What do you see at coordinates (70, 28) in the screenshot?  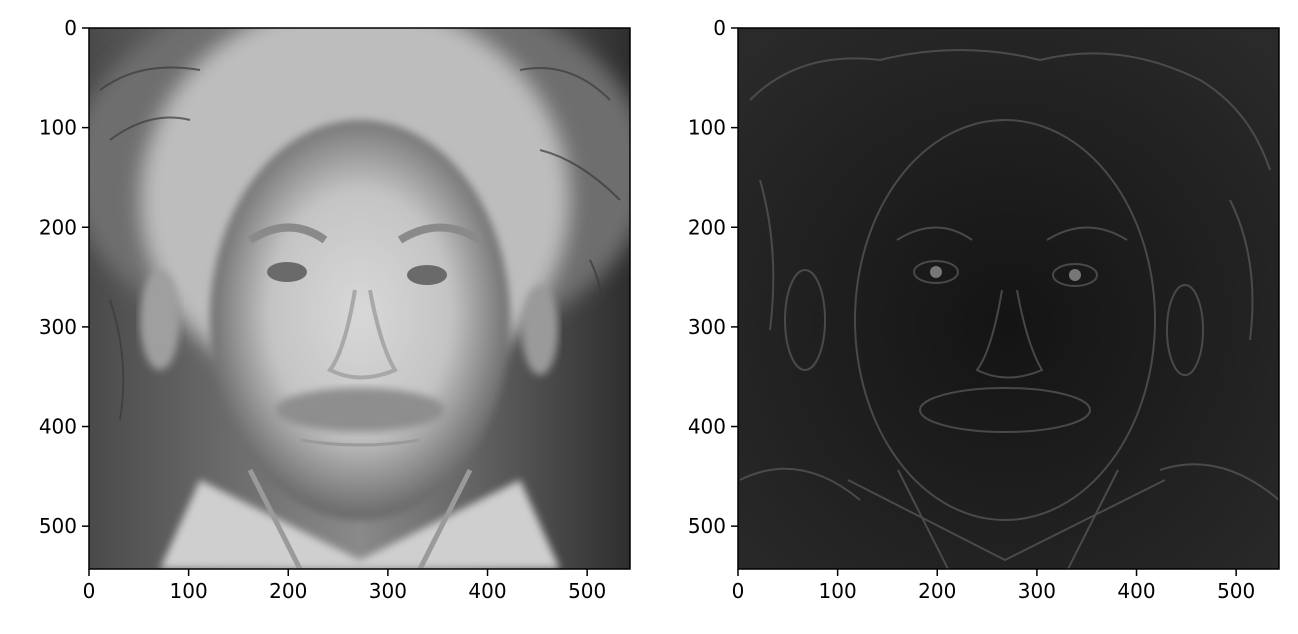 I see `left-ytick-label: 0` at bounding box center [70, 28].